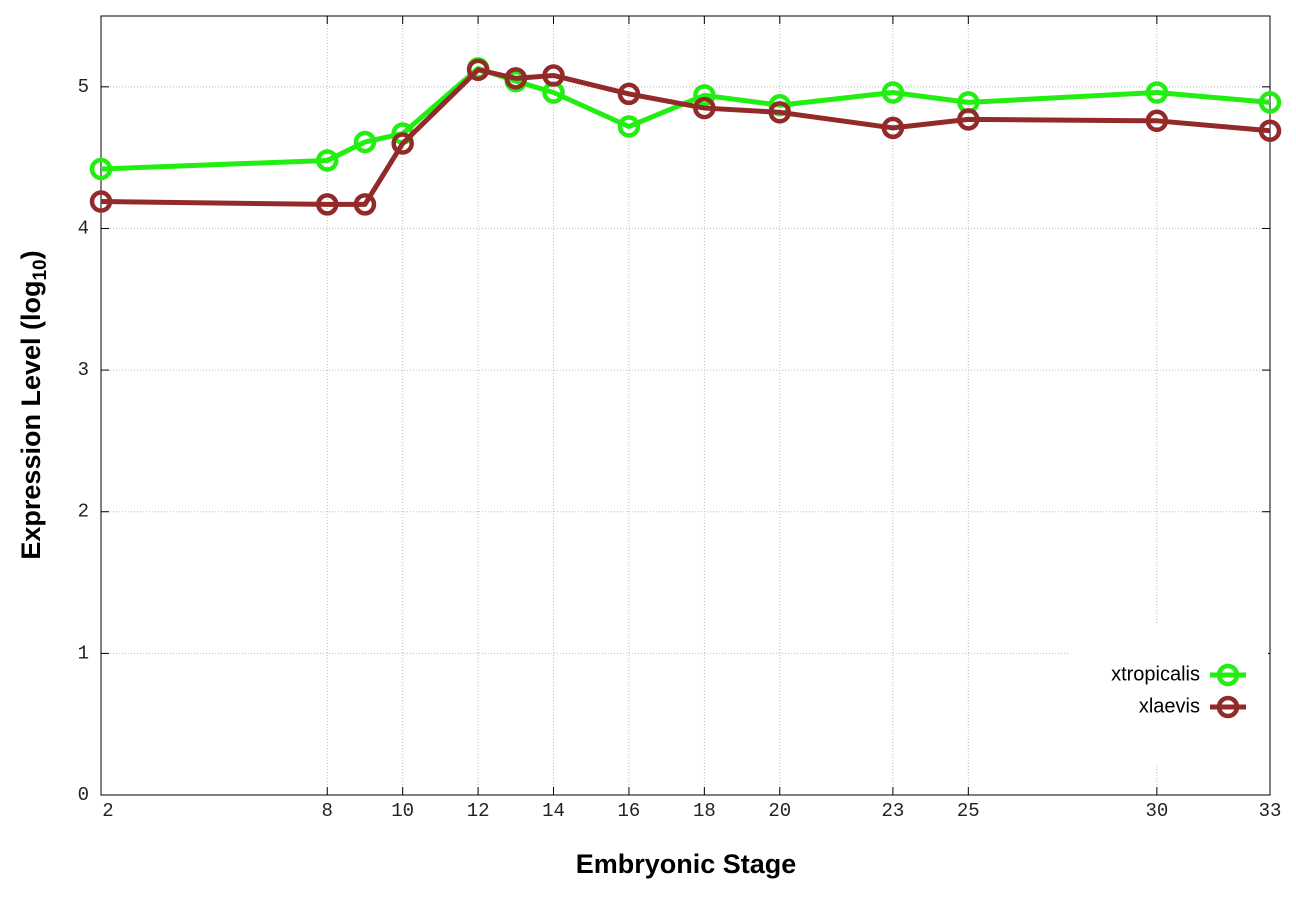 The image size is (1296, 907). What do you see at coordinates (478, 811) in the screenshot?
I see `x-tick-label: 12` at bounding box center [478, 811].